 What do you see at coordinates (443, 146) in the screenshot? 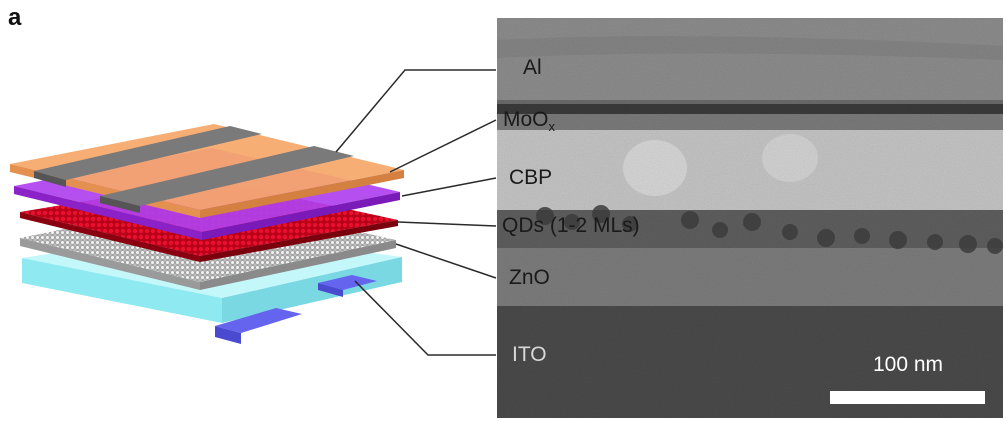
I see `leader-line-moox` at bounding box center [443, 146].